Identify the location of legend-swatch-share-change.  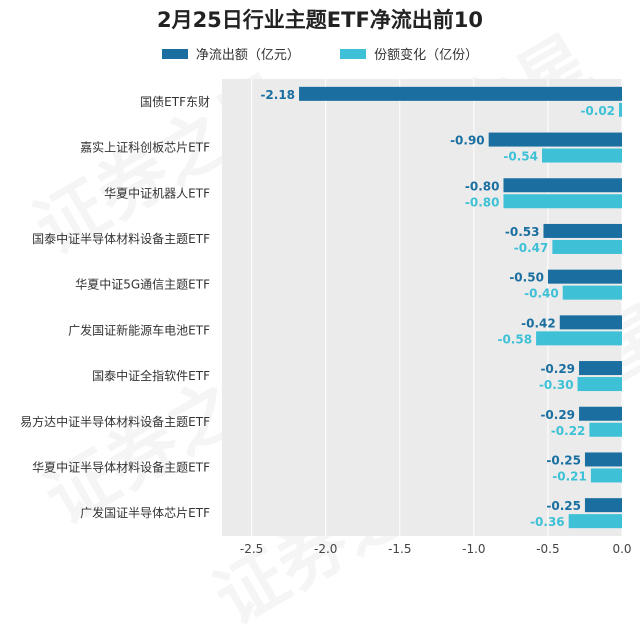
(353, 53).